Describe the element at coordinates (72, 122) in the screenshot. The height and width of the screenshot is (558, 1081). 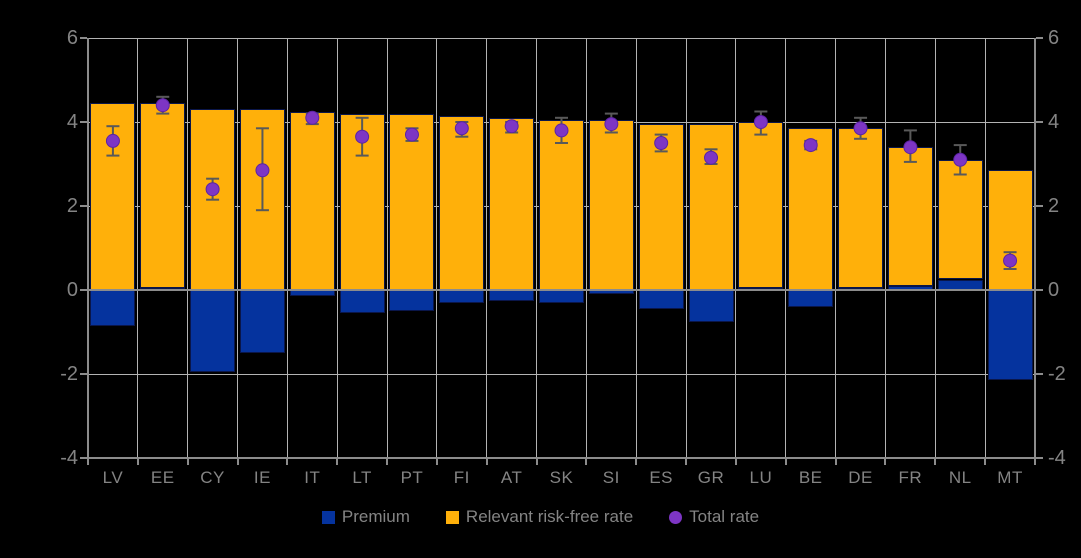
I see `y-tick-label-left: 4` at that location.